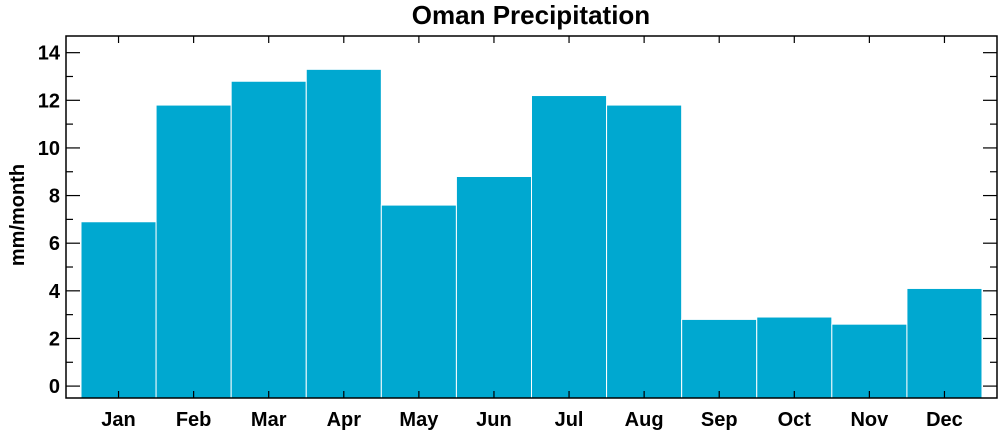 The image size is (1000, 433). What do you see at coordinates (193, 251) in the screenshot?
I see `bar-feb` at bounding box center [193, 251].